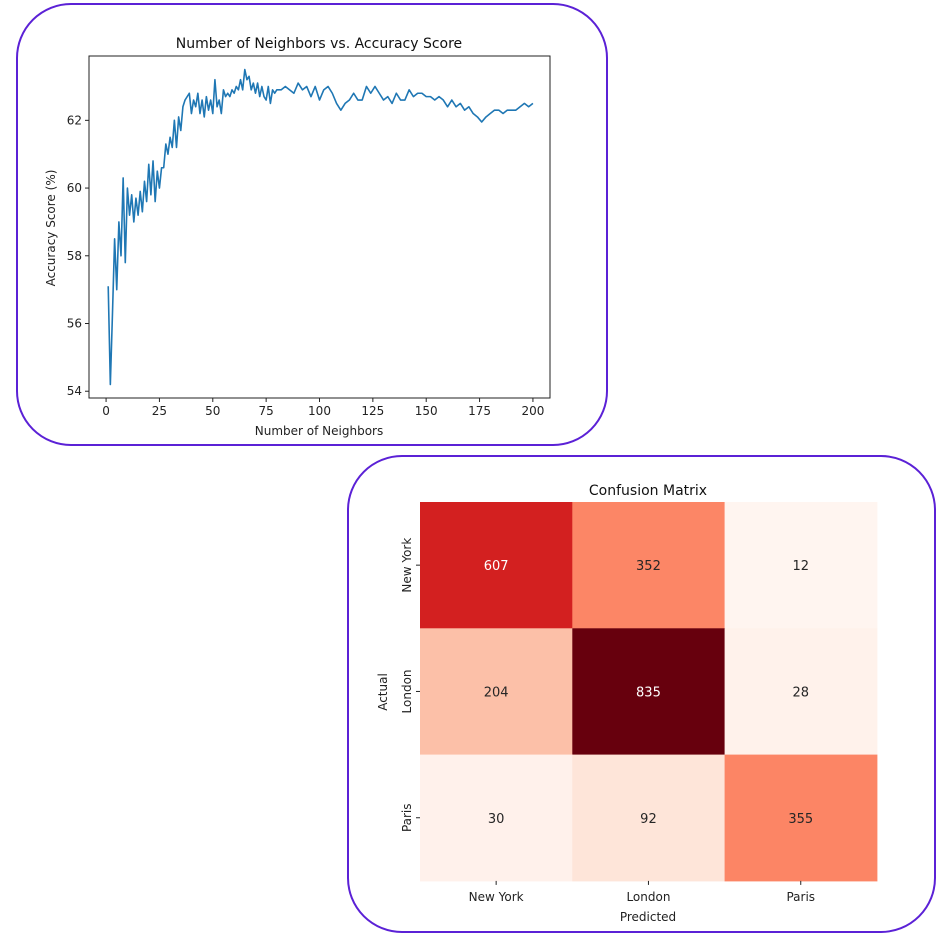 The width and height of the screenshot is (951, 937). What do you see at coordinates (407, 691) in the screenshot?
I see `y-tick-label: London` at bounding box center [407, 691].